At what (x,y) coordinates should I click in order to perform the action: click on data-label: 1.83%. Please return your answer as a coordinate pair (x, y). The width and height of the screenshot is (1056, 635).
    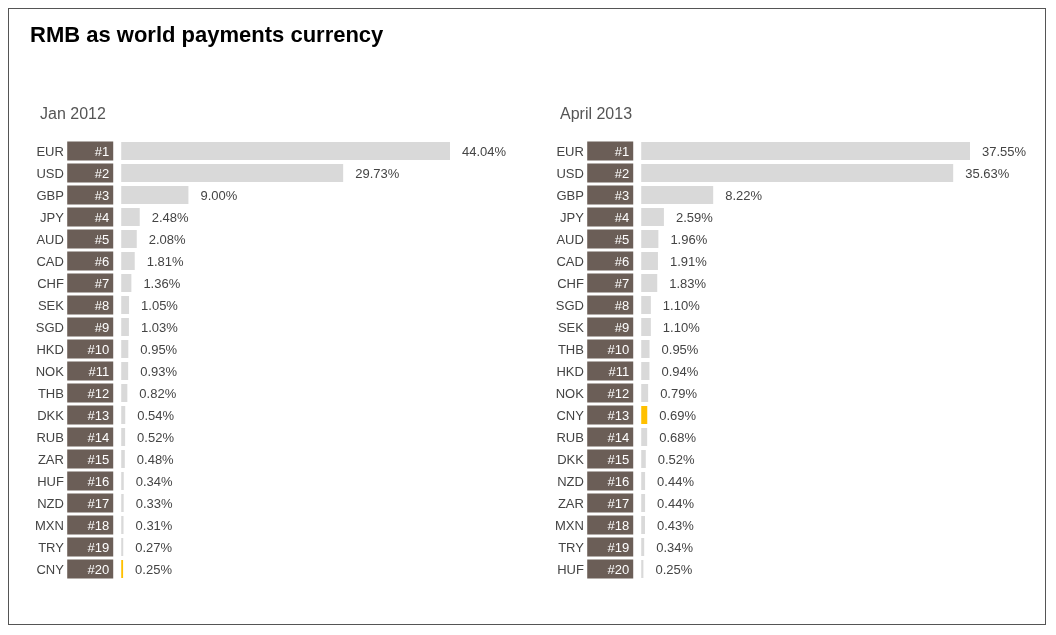
    Looking at the image, I should click on (688, 283).